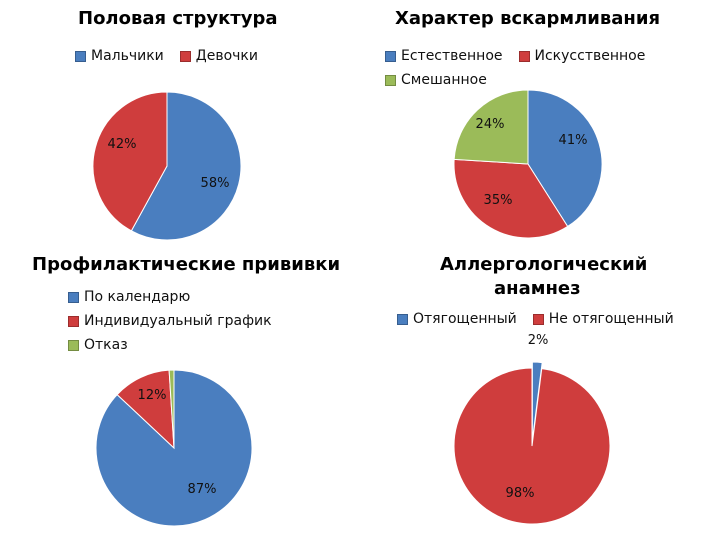  I want to click on legend-label: Искусственное, so click(590, 56).